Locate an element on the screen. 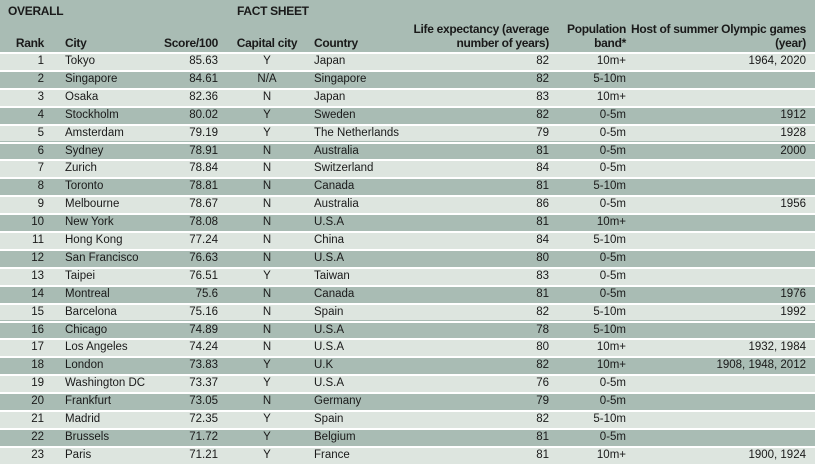 This screenshot has height=464, width=815. cell-country: Spain is located at coordinates (329, 311).